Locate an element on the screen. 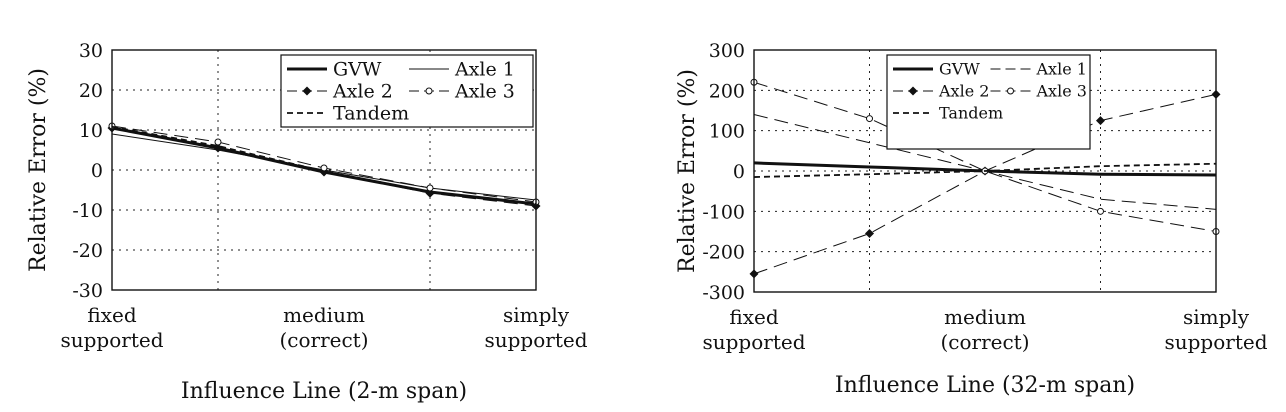 This screenshot has height=412, width=1286. y-tick-label: 30 is located at coordinates (91, 51).